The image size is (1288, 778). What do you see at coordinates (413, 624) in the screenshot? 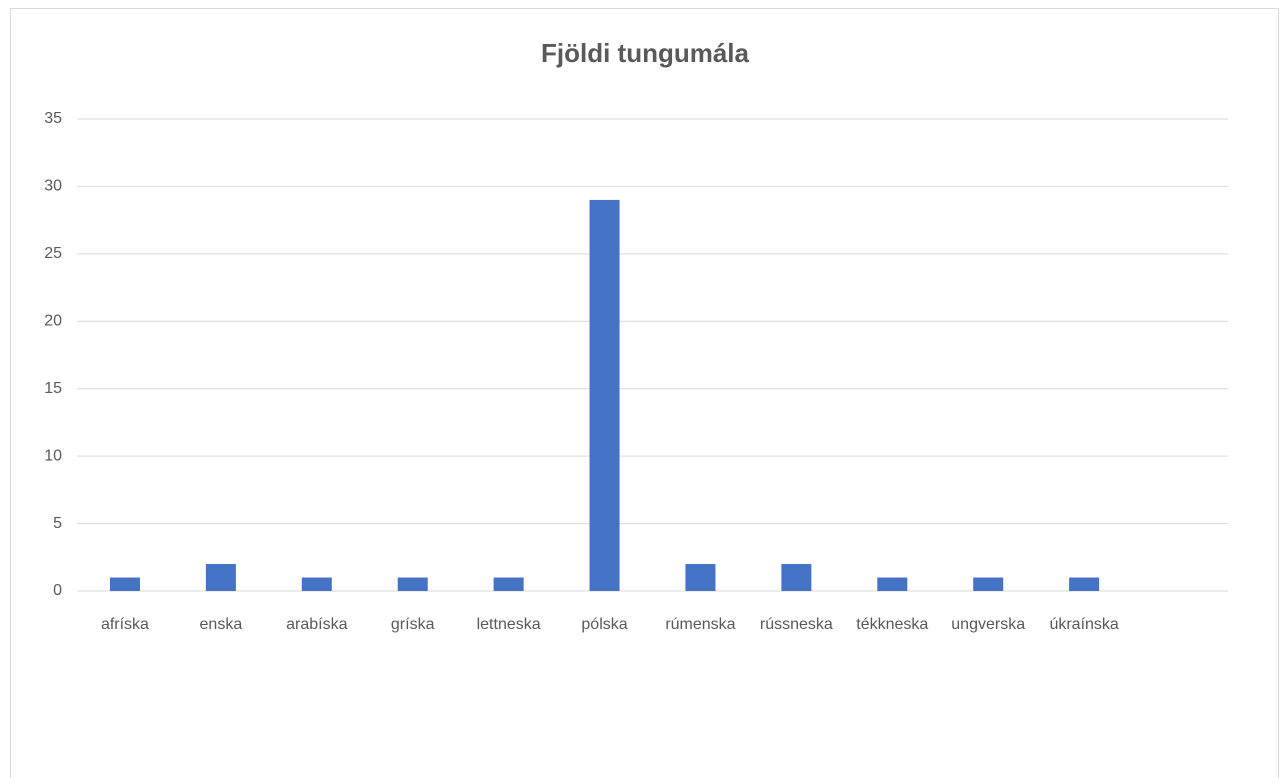
I see `x-tick-label: gríska` at bounding box center [413, 624].